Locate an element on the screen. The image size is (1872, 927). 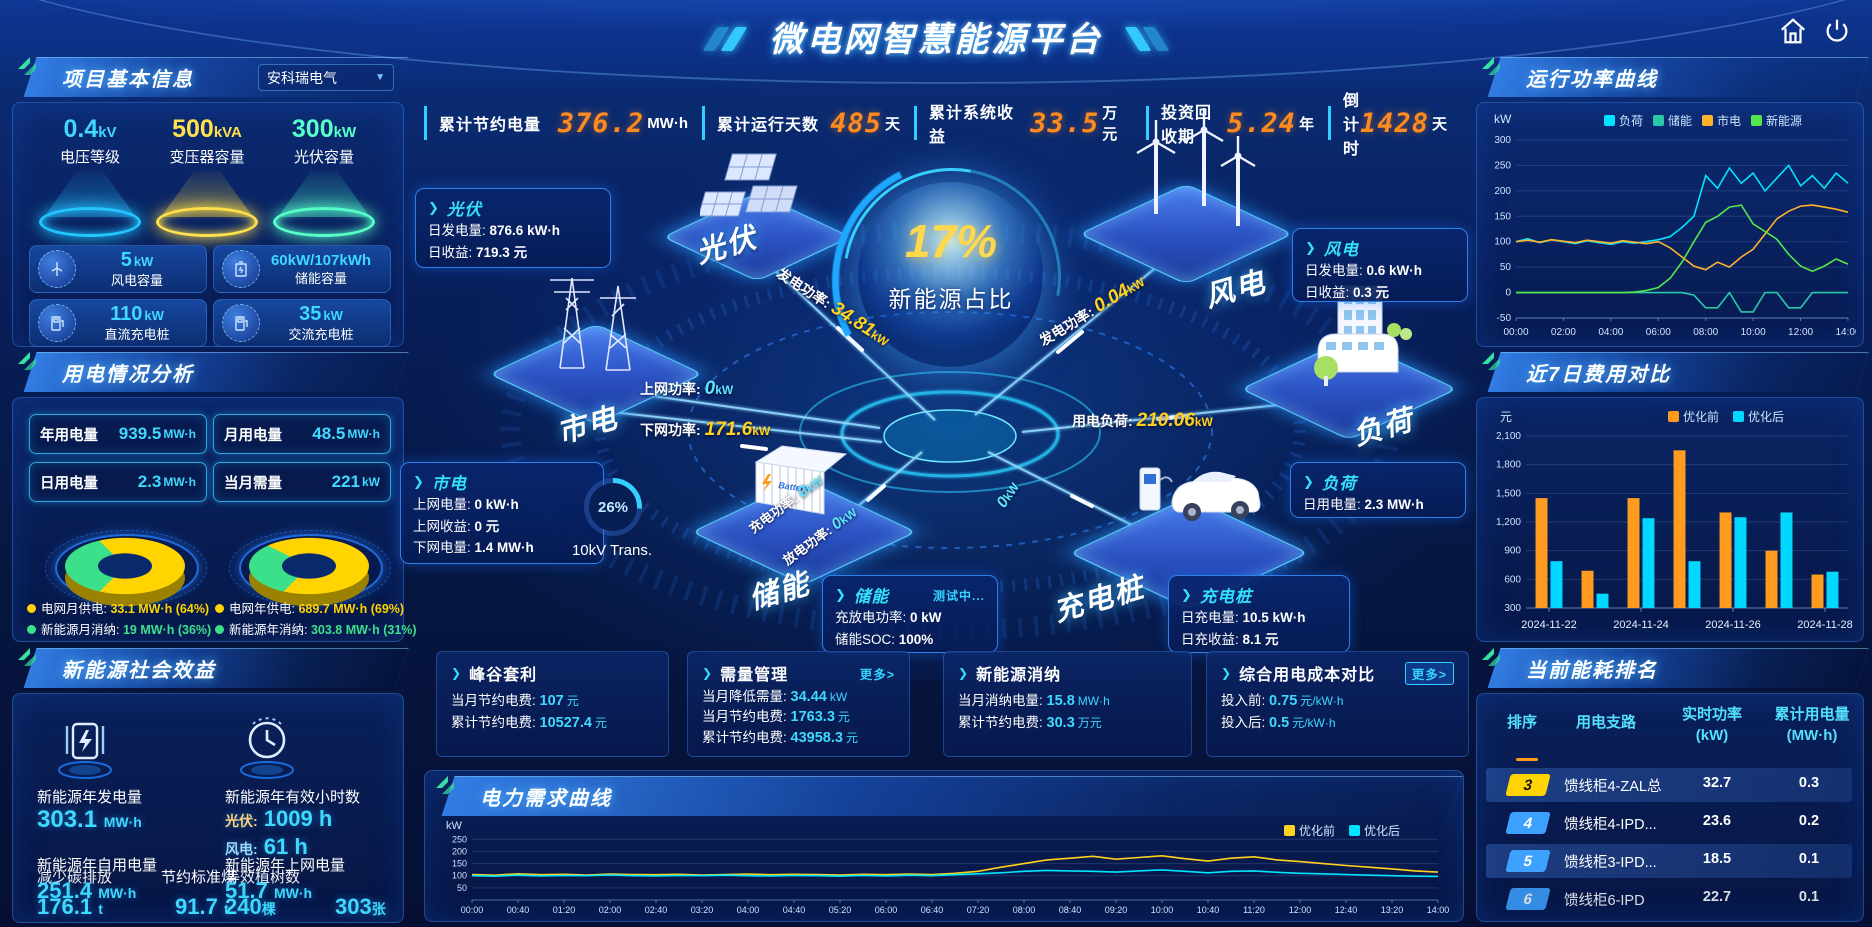
svg-text: 01:20 is located at coordinates (564, 910).